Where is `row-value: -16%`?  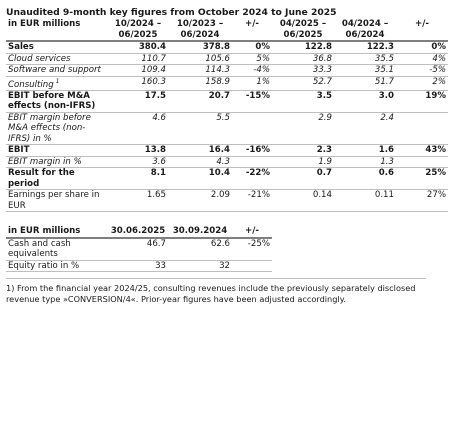
row-value: -16% is located at coordinates (252, 150).